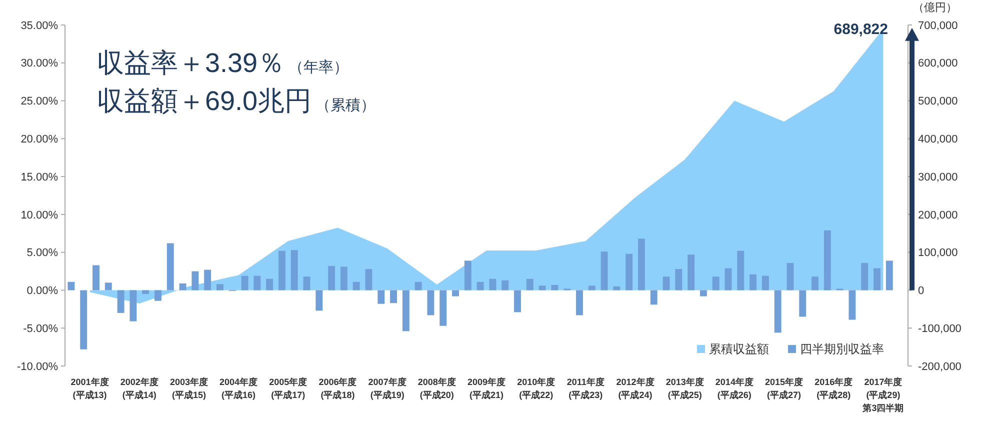 The height and width of the screenshot is (424, 988). What do you see at coordinates (89, 388) in the screenshot?
I see `x-tick-label: 2001年度 (平成13)` at bounding box center [89, 388].